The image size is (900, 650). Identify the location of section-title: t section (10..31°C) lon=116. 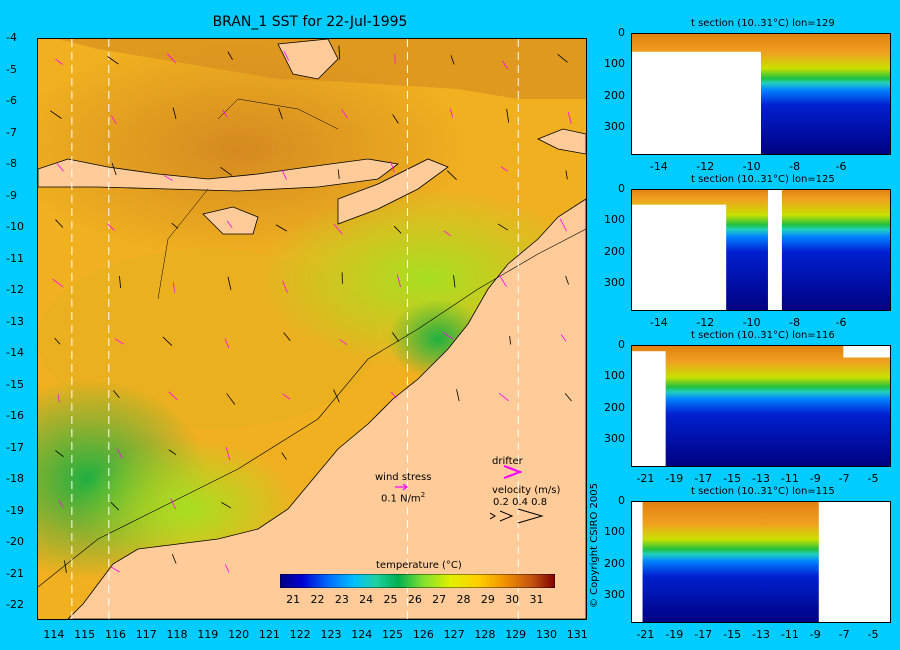
(763, 335).